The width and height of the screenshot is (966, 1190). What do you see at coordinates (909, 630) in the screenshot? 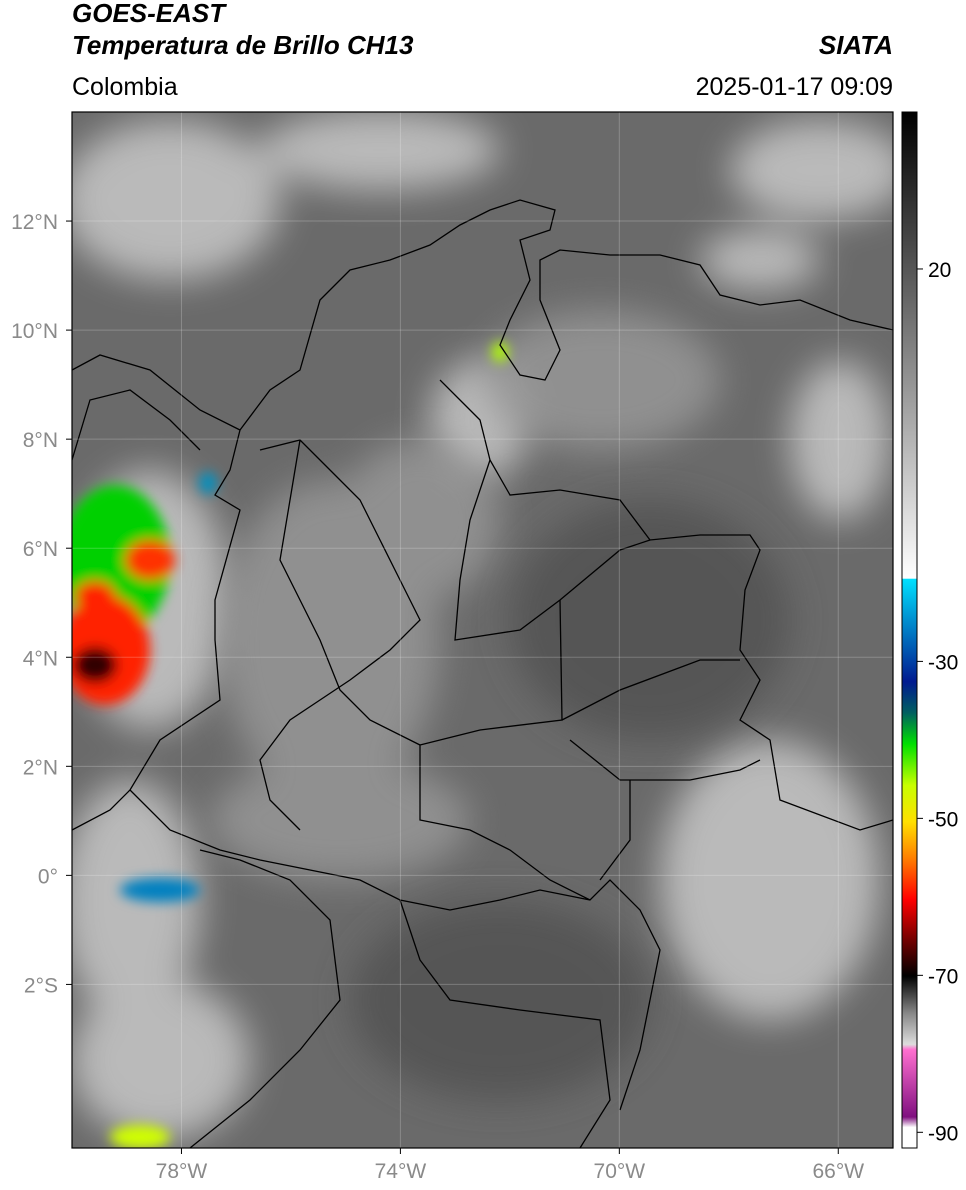
I see `colorbar` at bounding box center [909, 630].